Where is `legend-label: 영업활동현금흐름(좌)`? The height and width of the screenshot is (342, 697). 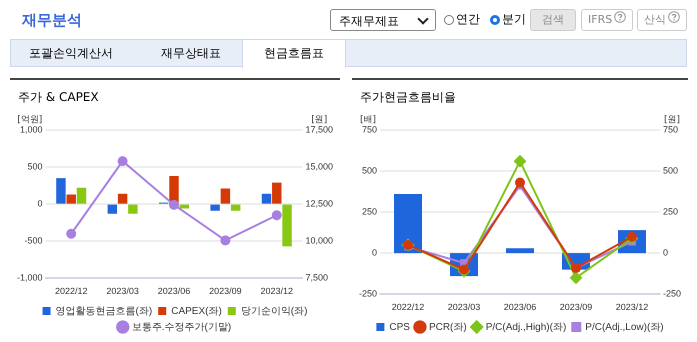
legend-label: 영업활동현금흐름(좌) is located at coordinates (104, 311).